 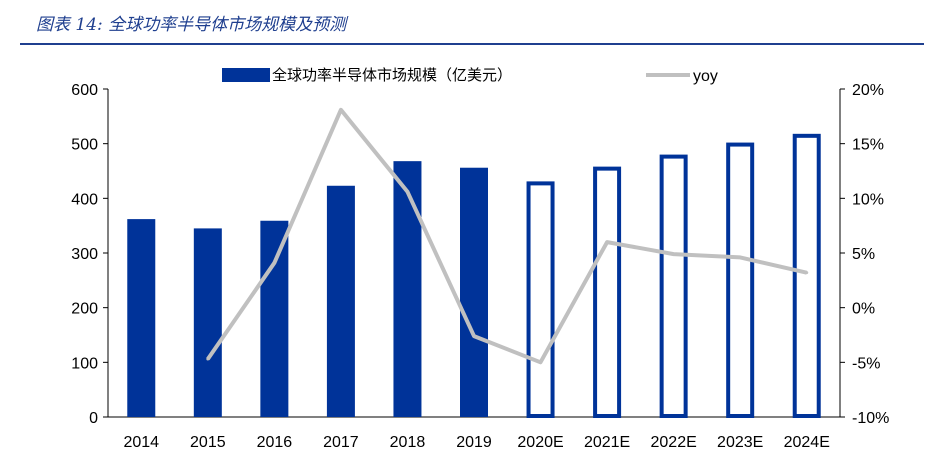 What do you see at coordinates (740, 442) in the screenshot?
I see `x-tick-label: 2023E` at bounding box center [740, 442].